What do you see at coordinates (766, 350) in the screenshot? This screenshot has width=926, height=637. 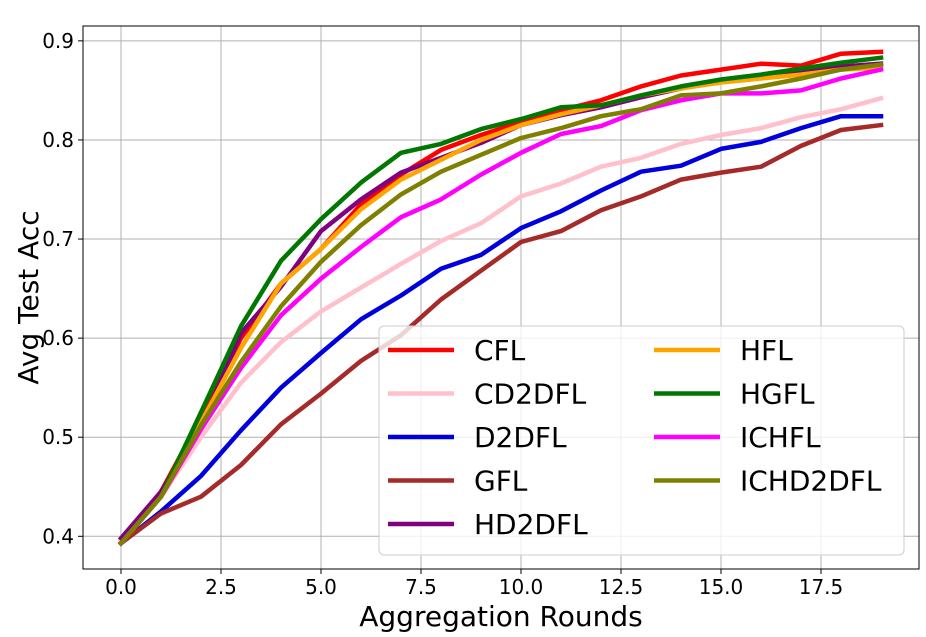 I see `legend-label-hfl: HFL` at bounding box center [766, 350].